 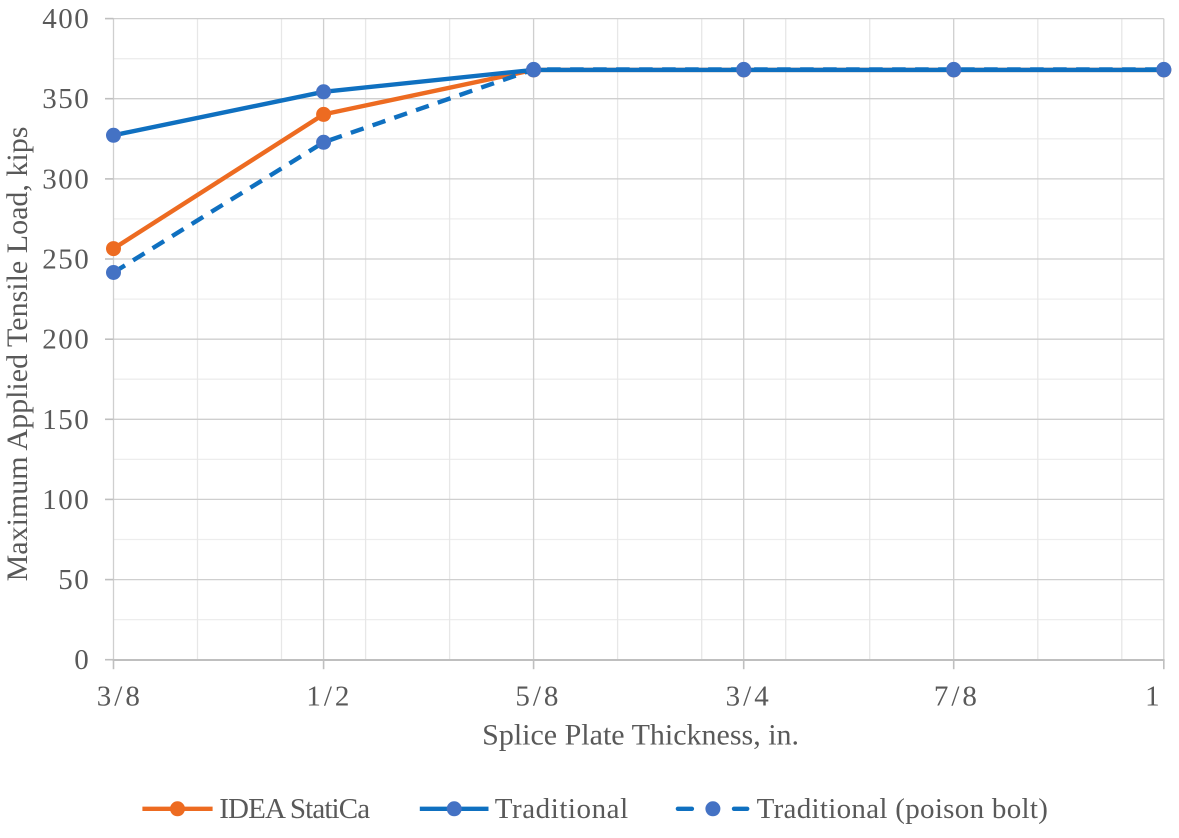 What do you see at coordinates (66, 179) in the screenshot?
I see `svg-text: 300` at bounding box center [66, 179].